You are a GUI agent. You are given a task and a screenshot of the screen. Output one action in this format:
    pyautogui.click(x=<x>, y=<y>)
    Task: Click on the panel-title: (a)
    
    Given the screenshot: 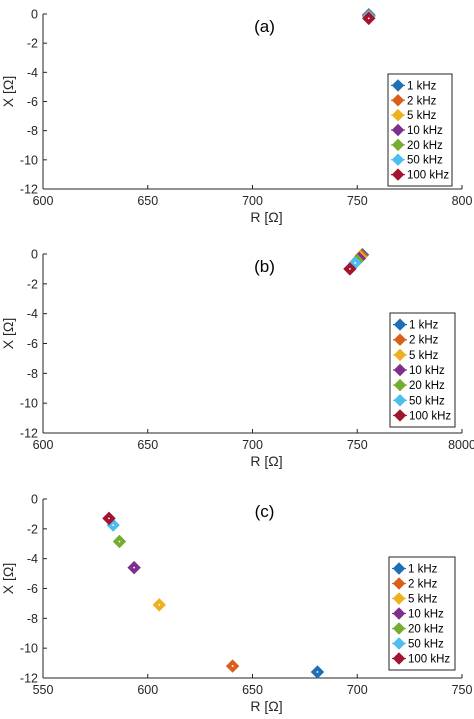 What is the action you would take?
    pyautogui.click(x=264, y=26)
    